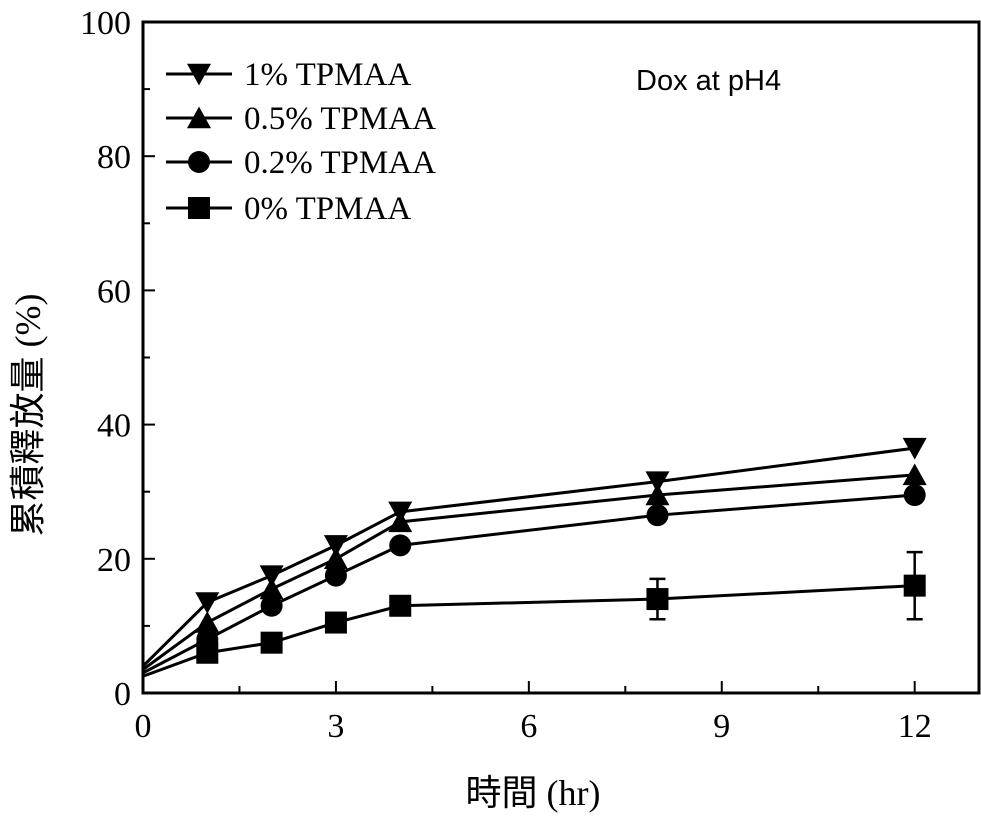 This screenshot has height=816, width=981. Describe the element at coordinates (301, 142) in the screenshot. I see `legend: 1% TPMAA 0.5% TPMAA 0.2% TPMAA 0% TPMAA` at that location.